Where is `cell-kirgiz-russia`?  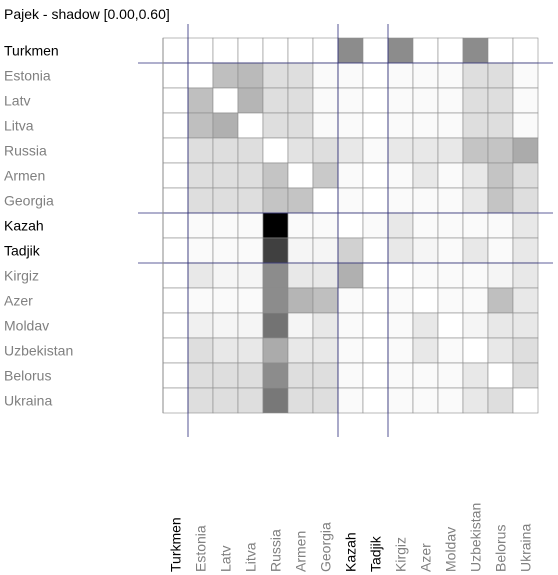 cell-kirgiz-russia is located at coordinates (275, 275).